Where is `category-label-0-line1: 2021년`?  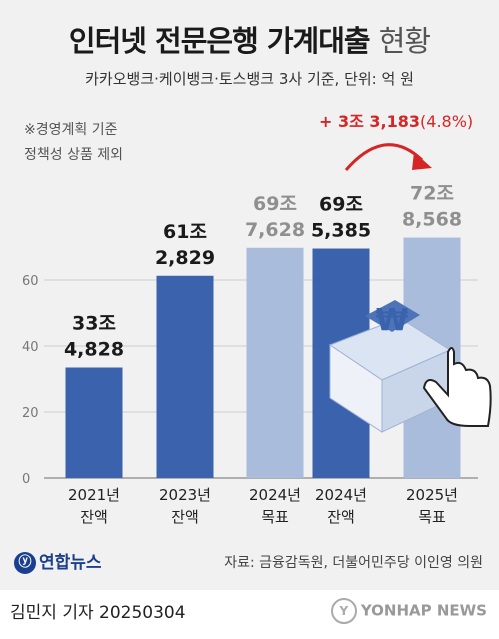
category-label-0-line1: 2021년 is located at coordinates (94, 495).